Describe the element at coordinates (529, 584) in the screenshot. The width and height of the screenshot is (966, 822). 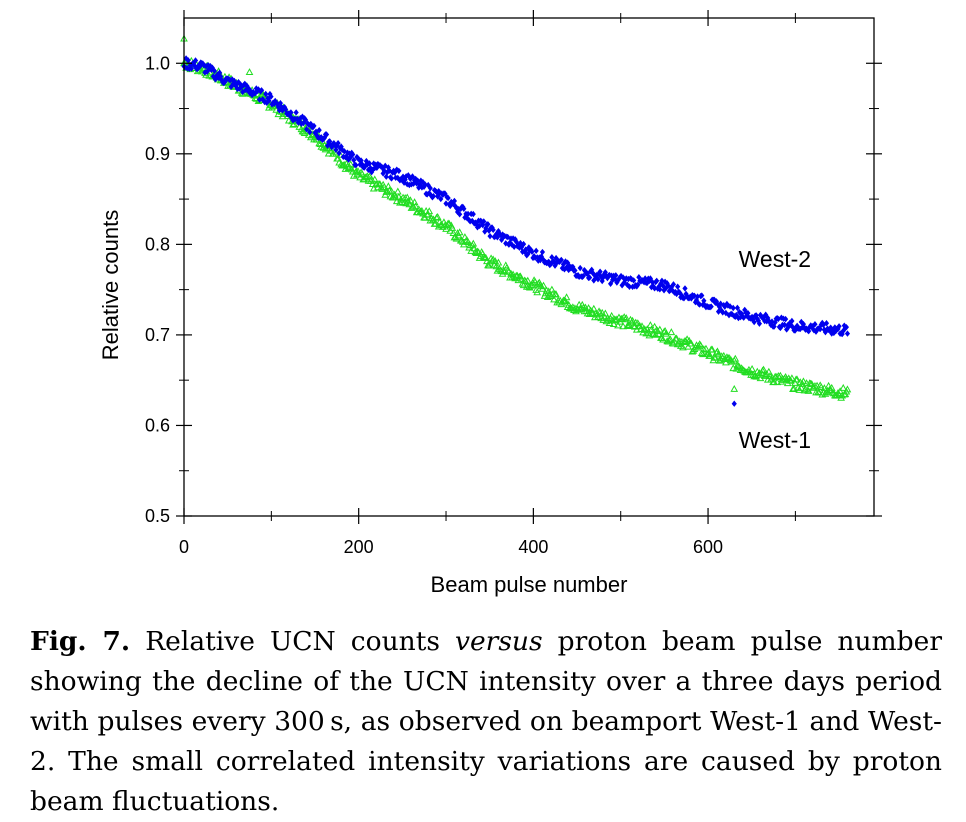
I see `x-axis-label: Beam pulse number` at that location.